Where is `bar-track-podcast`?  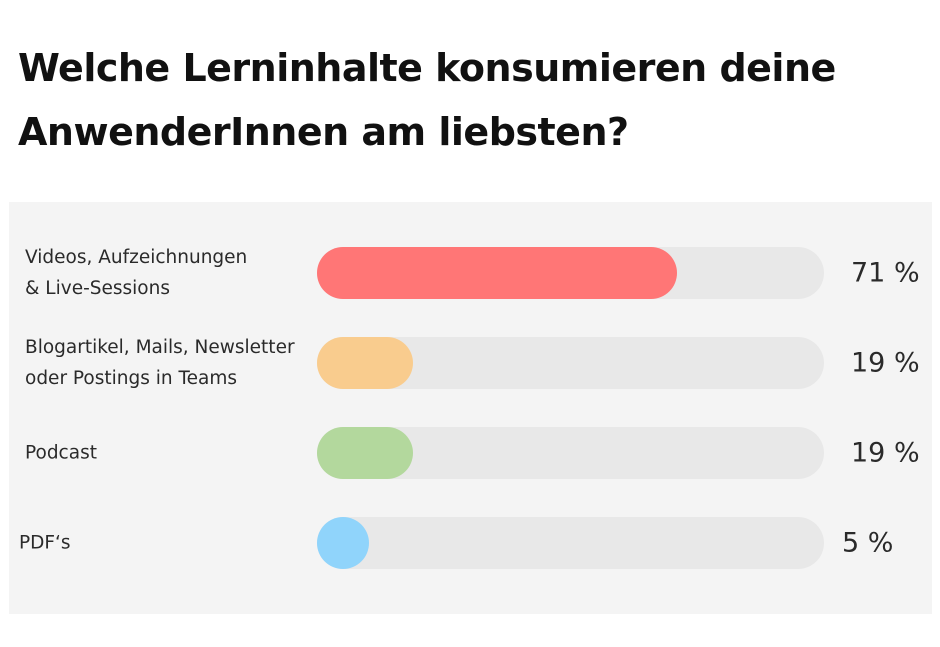 bar-track-podcast is located at coordinates (570, 453).